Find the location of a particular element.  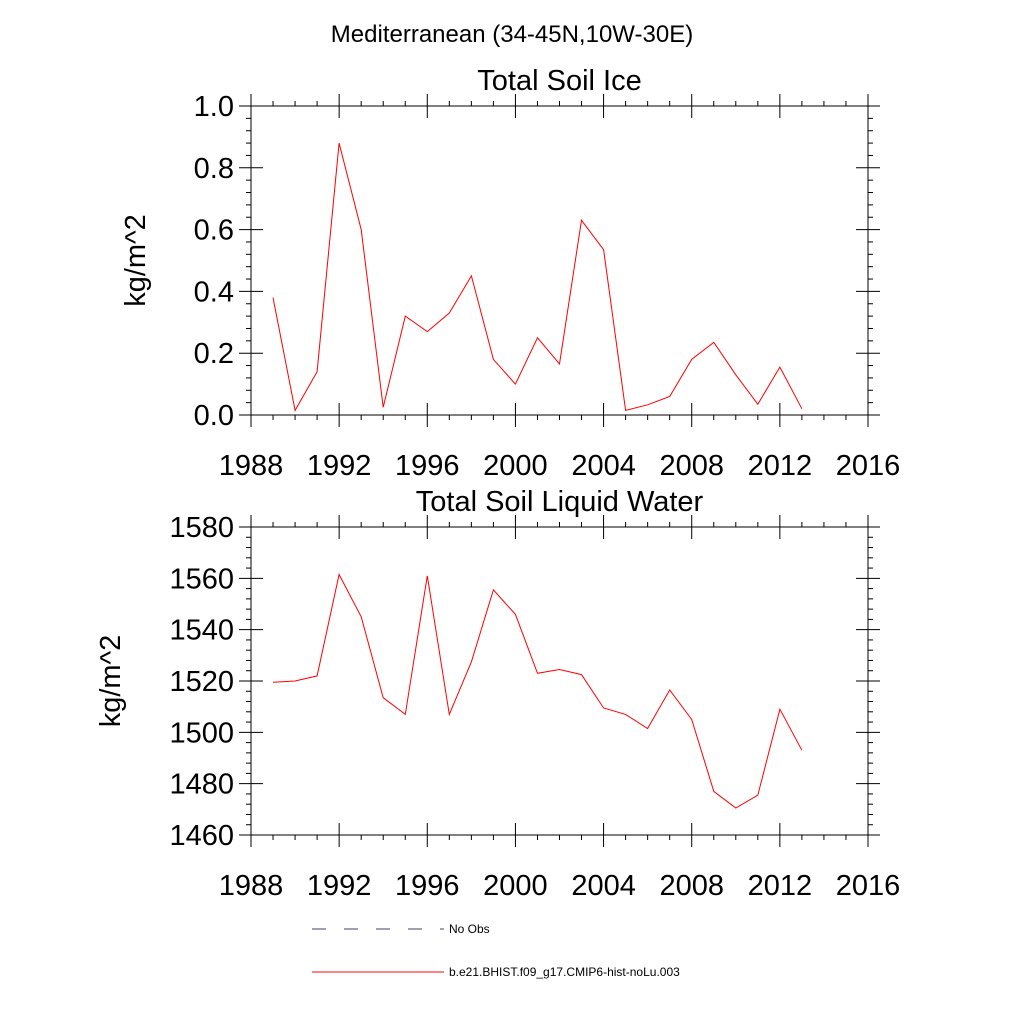

figure-title: Mediterranean (34-45N,10W-30E) is located at coordinates (512, 34).